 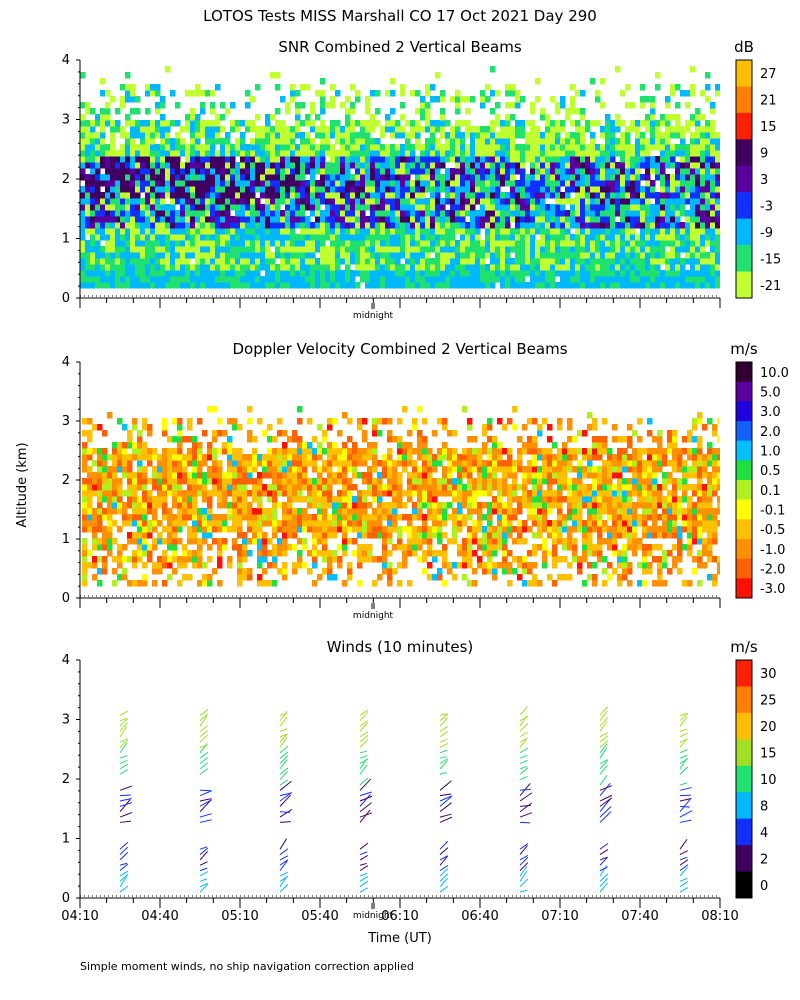 I want to click on panel-title: SNR Combined 2 Vertical Beams, so click(x=399, y=47).